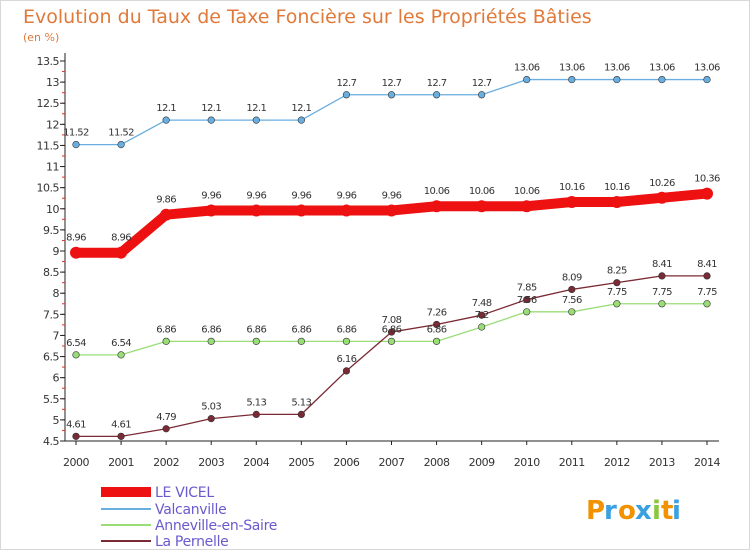 The width and height of the screenshot is (750, 551). What do you see at coordinates (572, 277) in the screenshot?
I see `data-label-3-11: 8.09` at bounding box center [572, 277].